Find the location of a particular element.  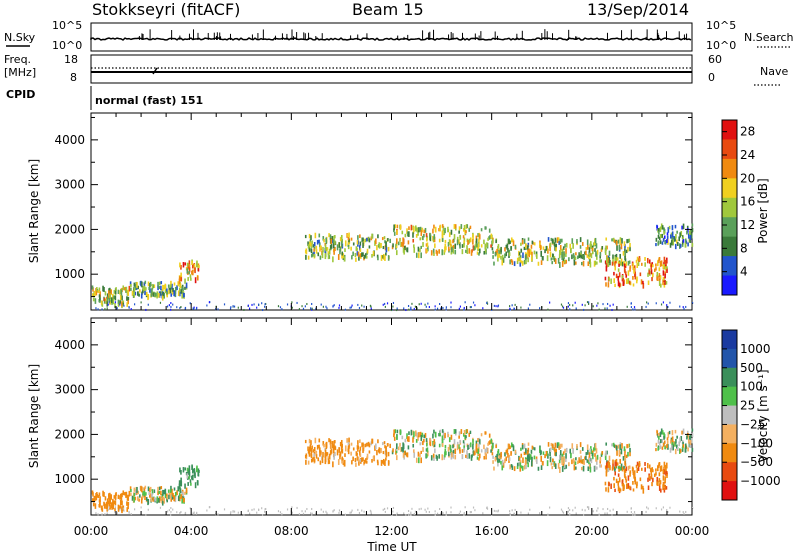

colorbar-swatch is located at coordinates (729, 227).